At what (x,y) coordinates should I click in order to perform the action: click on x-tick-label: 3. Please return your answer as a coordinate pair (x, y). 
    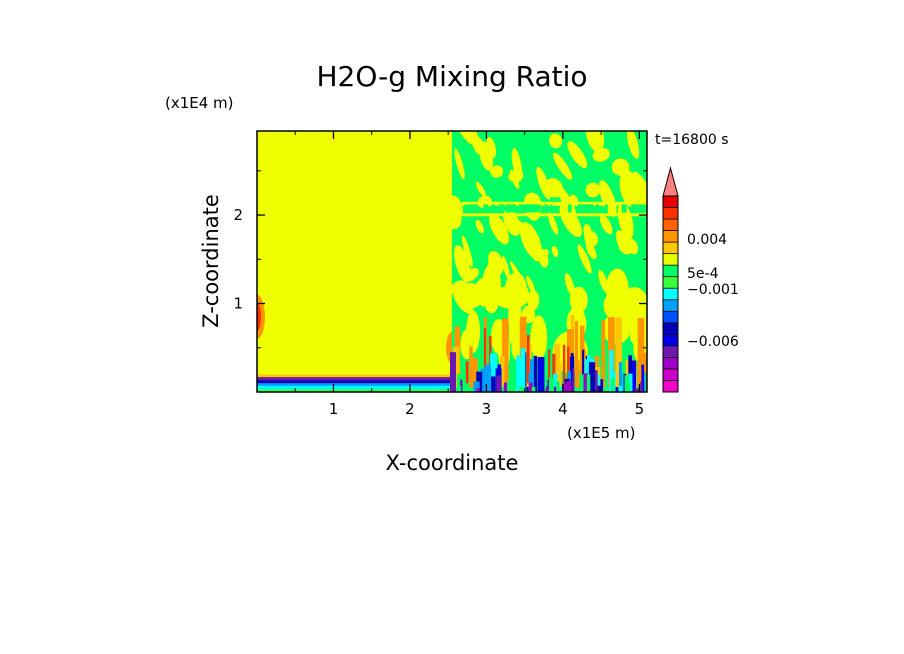
    Looking at the image, I should click on (487, 409).